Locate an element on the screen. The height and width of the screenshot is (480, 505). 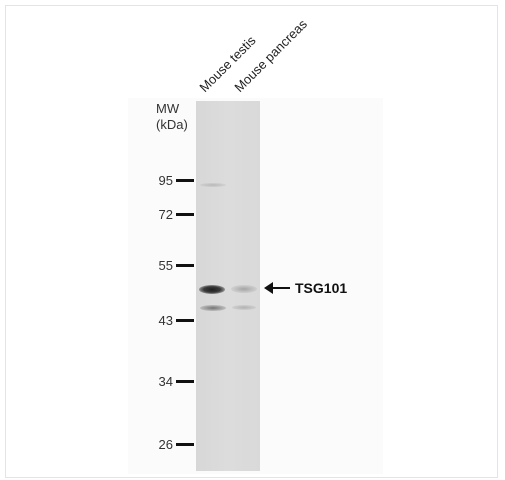
band-pancreas-main is located at coordinates (244, 289).